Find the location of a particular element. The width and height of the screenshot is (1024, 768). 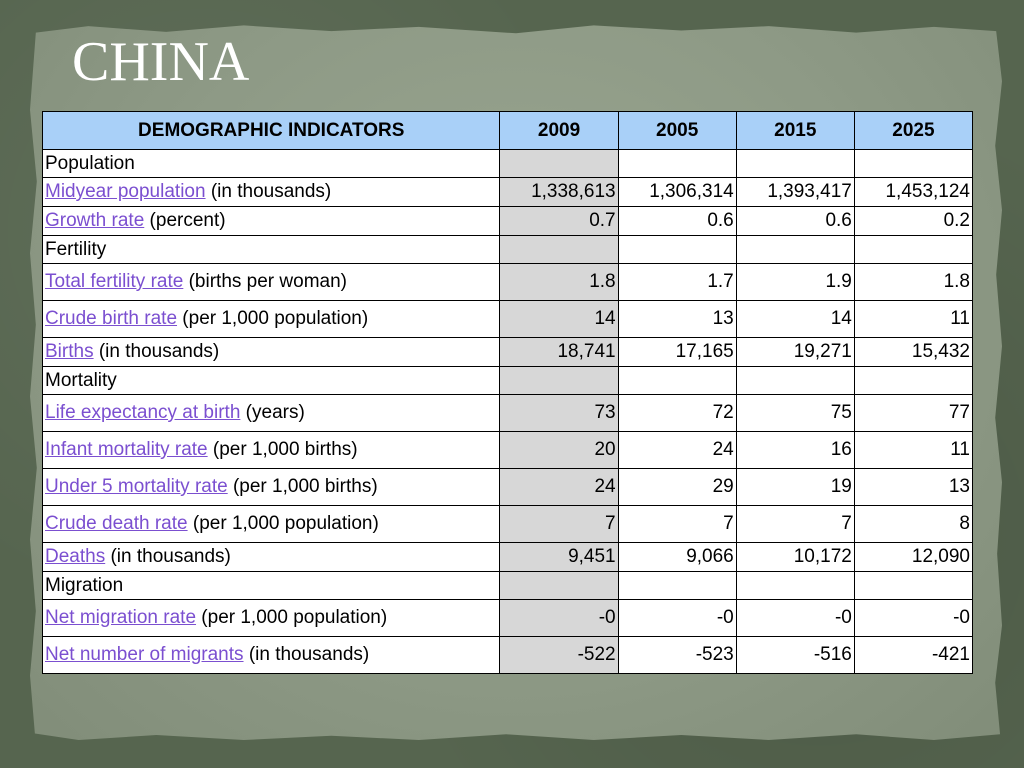

section-row-migration: Migration is located at coordinates (507, 585).